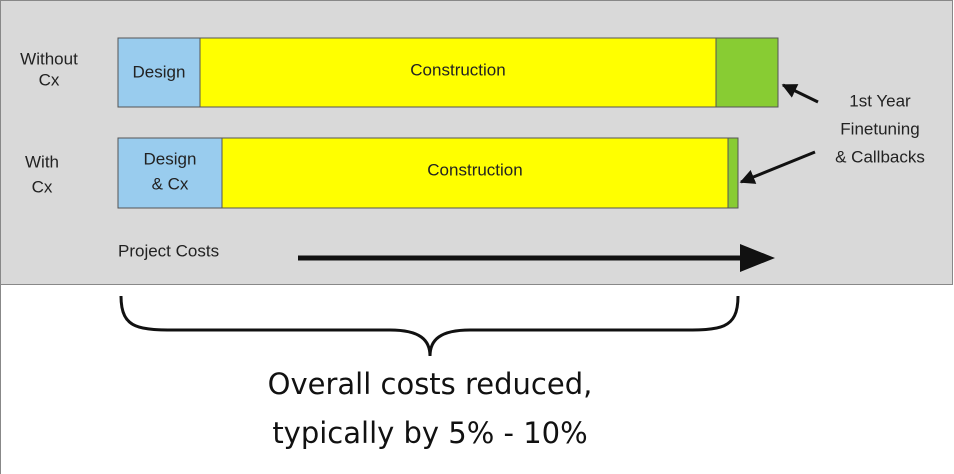 This screenshot has height=474, width=954. I want to click on row-label: Without, so click(49, 58).